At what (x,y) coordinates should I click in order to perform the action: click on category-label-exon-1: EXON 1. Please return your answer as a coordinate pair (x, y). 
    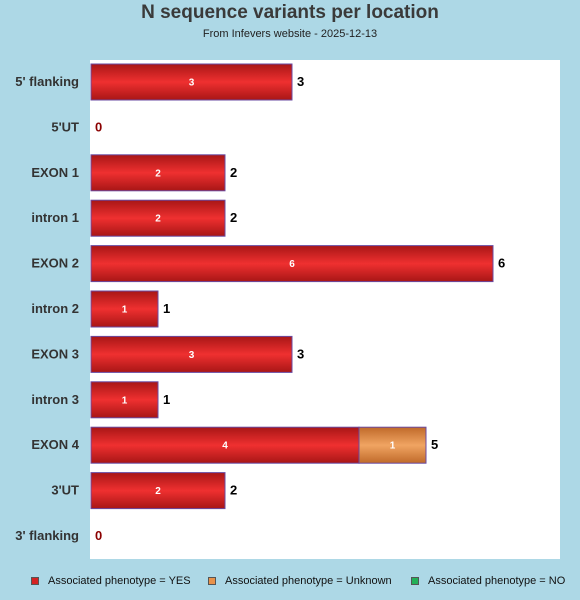
    Looking at the image, I should click on (55, 172).